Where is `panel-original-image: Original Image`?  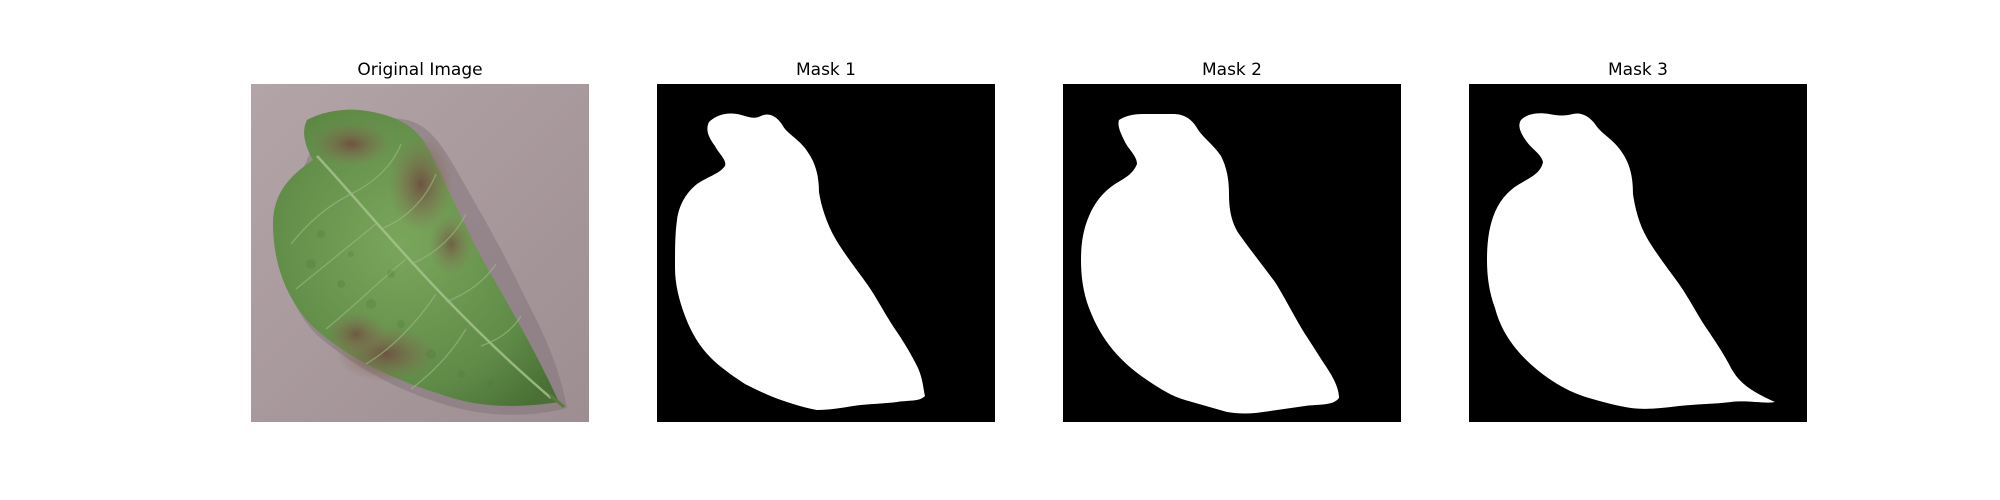
panel-original-image: Original Image is located at coordinates (420, 240).